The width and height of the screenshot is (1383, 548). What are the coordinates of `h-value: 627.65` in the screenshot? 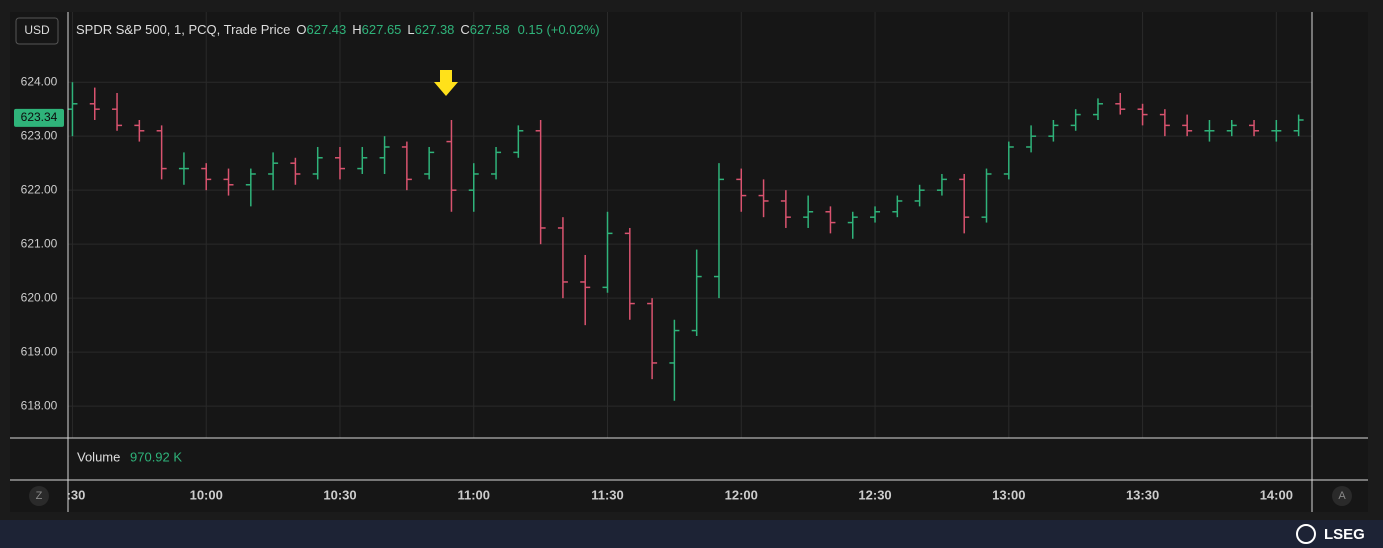 It's located at (382, 29).